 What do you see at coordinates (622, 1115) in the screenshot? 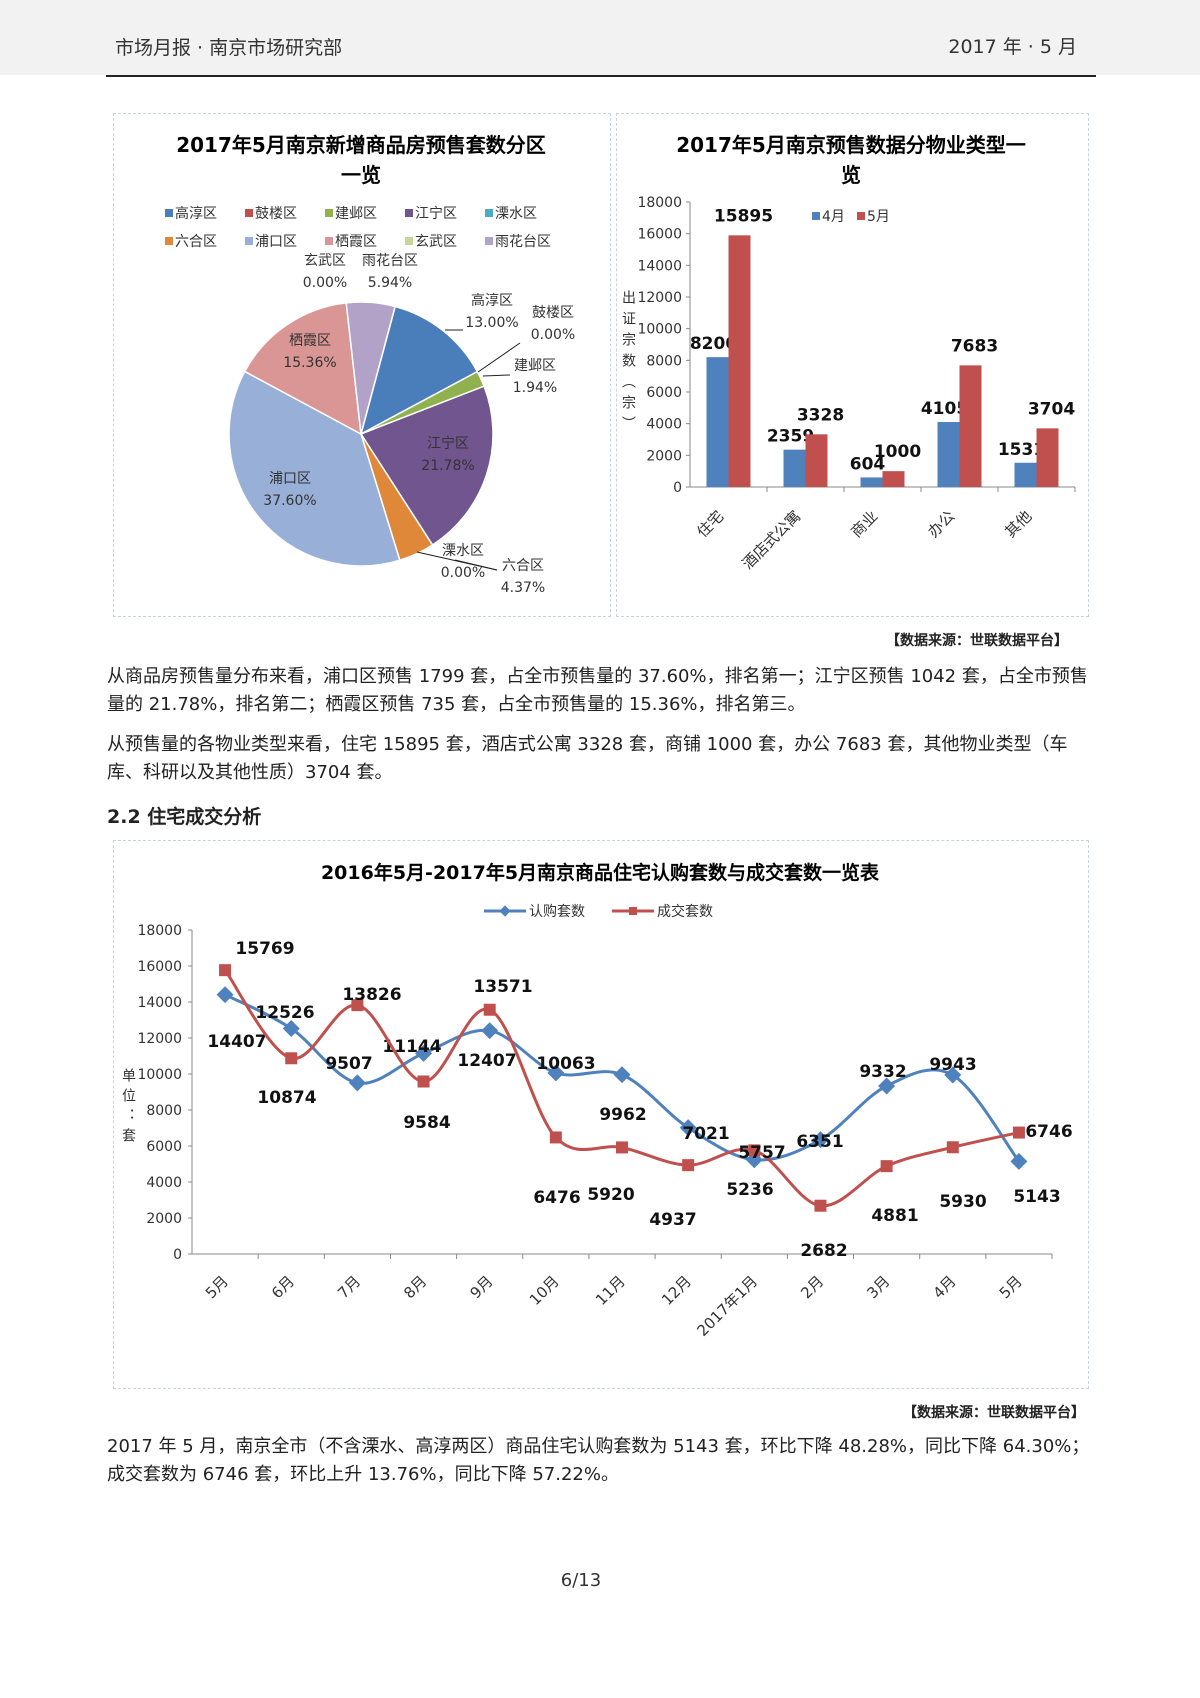
I see `line-value-label: 9962` at bounding box center [622, 1115].